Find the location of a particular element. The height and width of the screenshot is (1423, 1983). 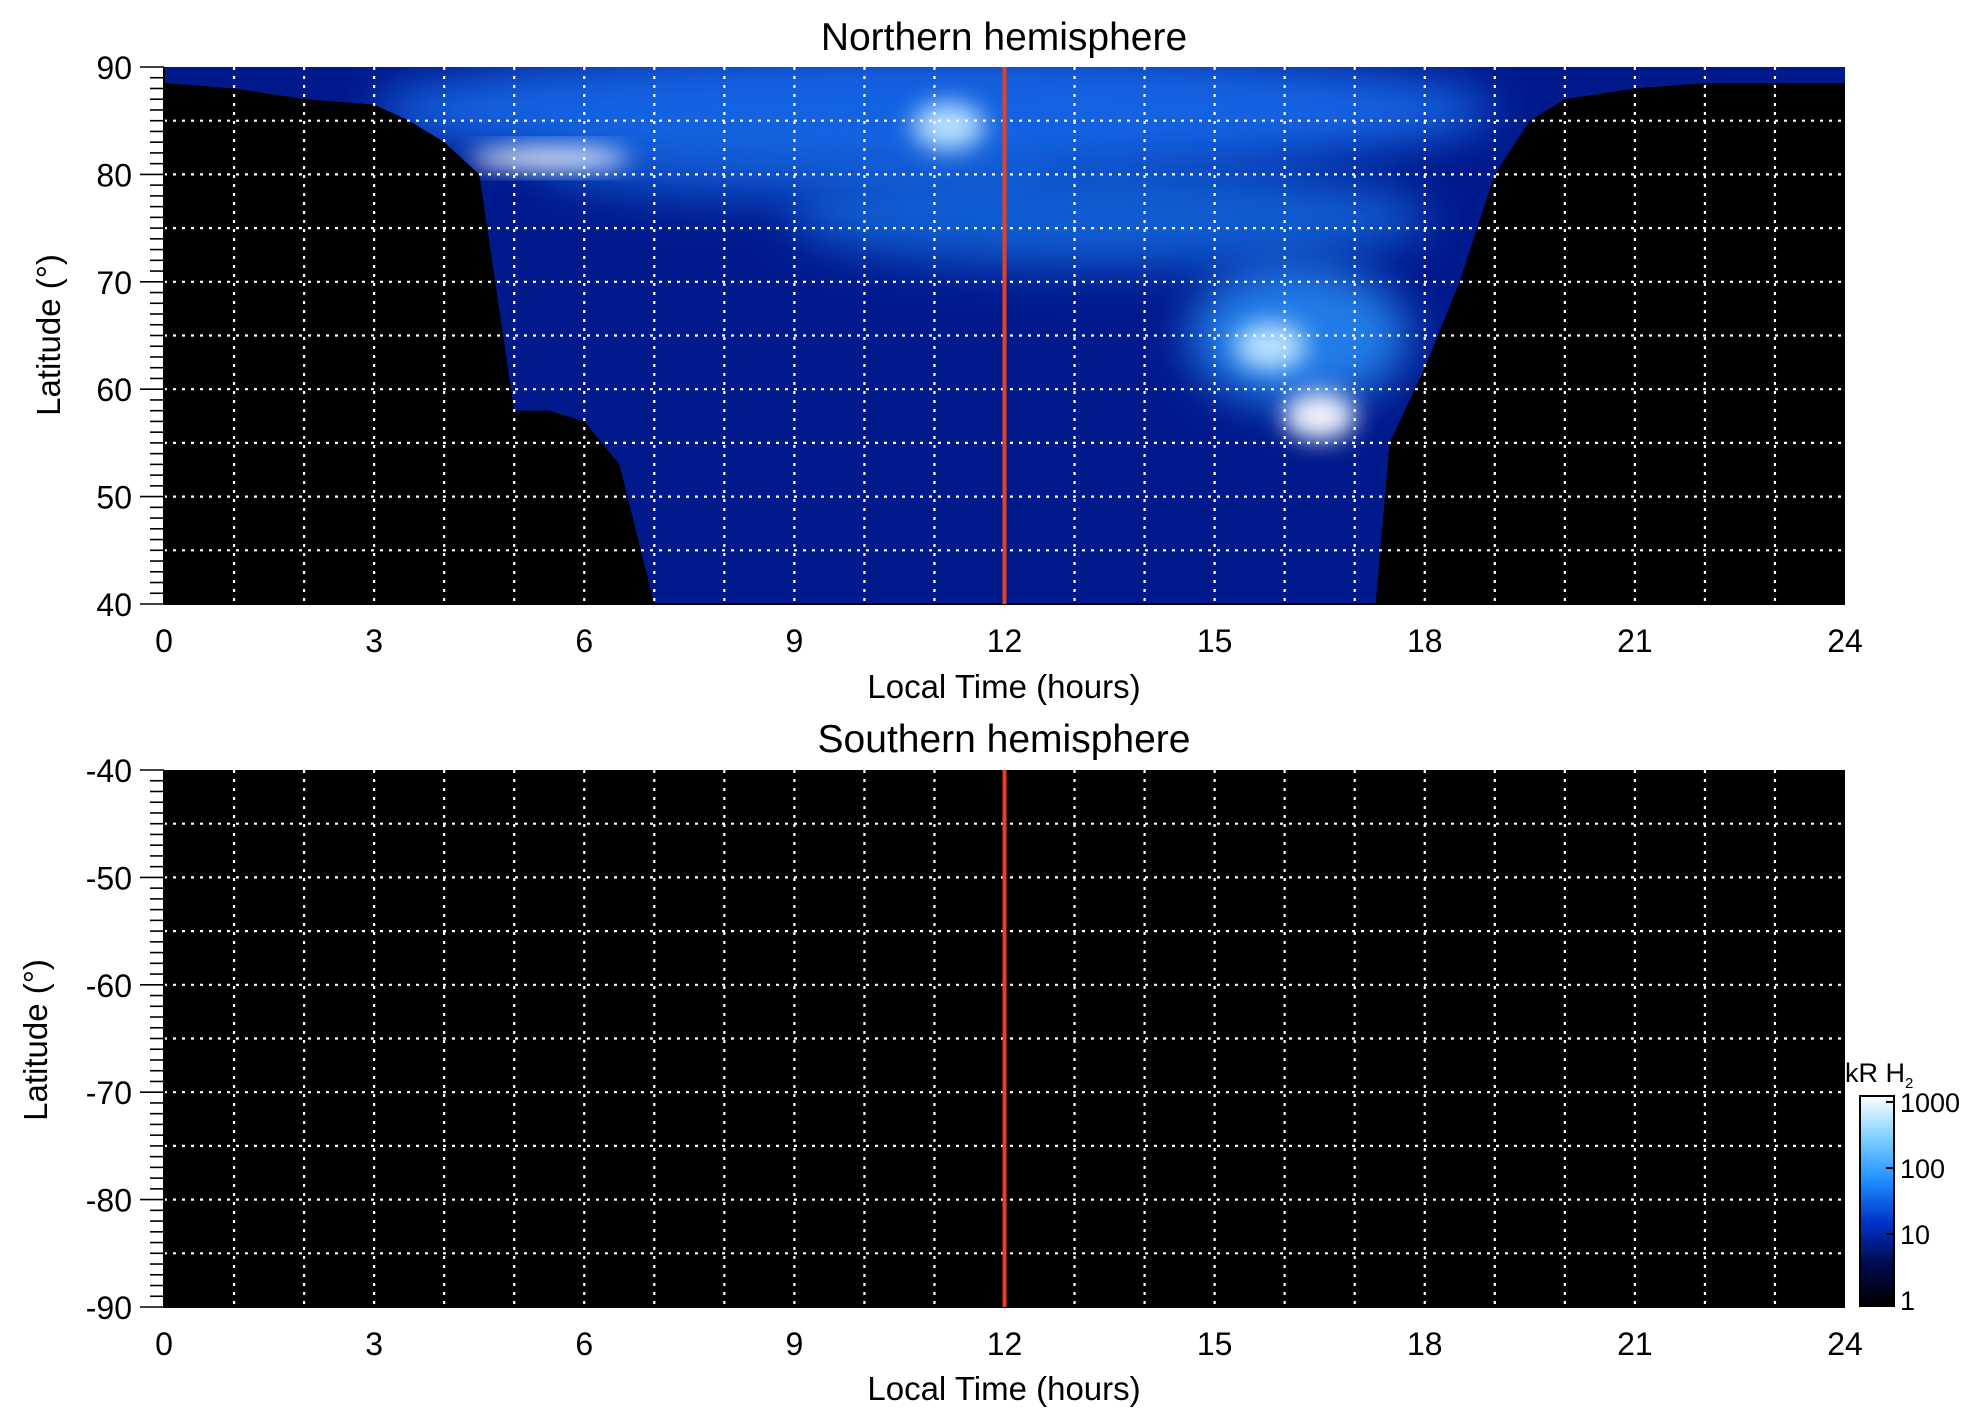

y-tick-label: 90 is located at coordinates (114, 68).